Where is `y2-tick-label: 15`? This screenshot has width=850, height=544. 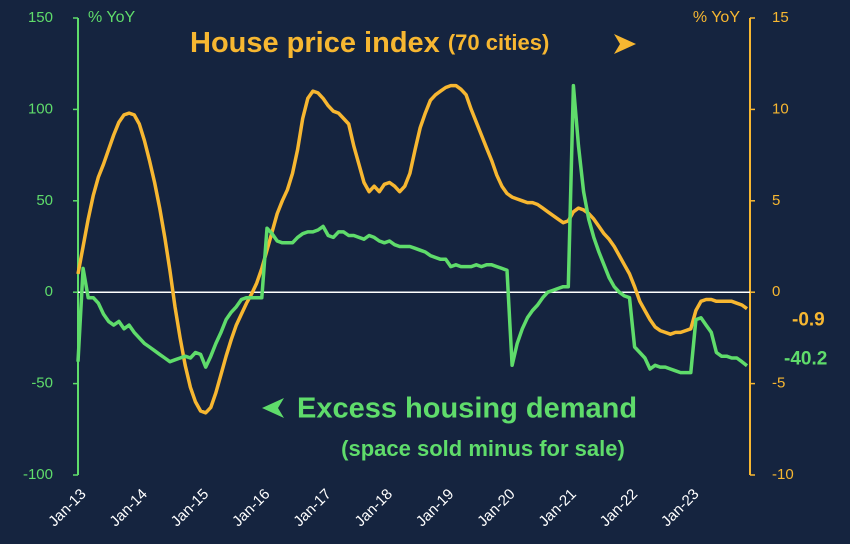 y2-tick-label: 15 is located at coordinates (780, 17).